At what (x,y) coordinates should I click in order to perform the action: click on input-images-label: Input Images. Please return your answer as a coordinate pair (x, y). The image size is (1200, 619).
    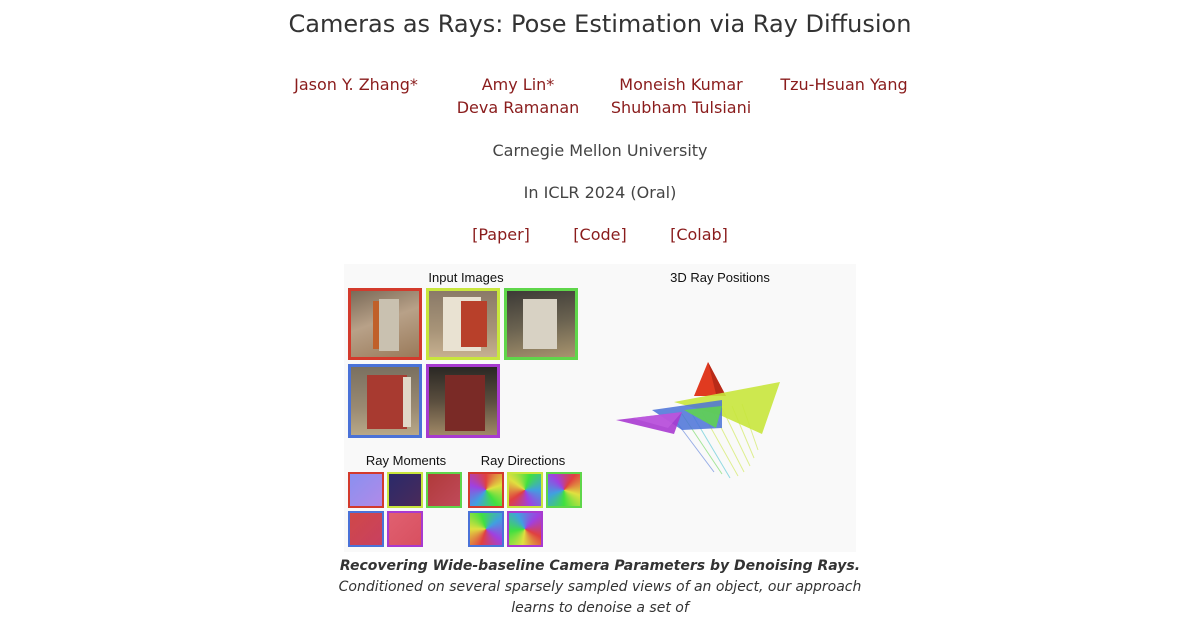
    Looking at the image, I should click on (466, 277).